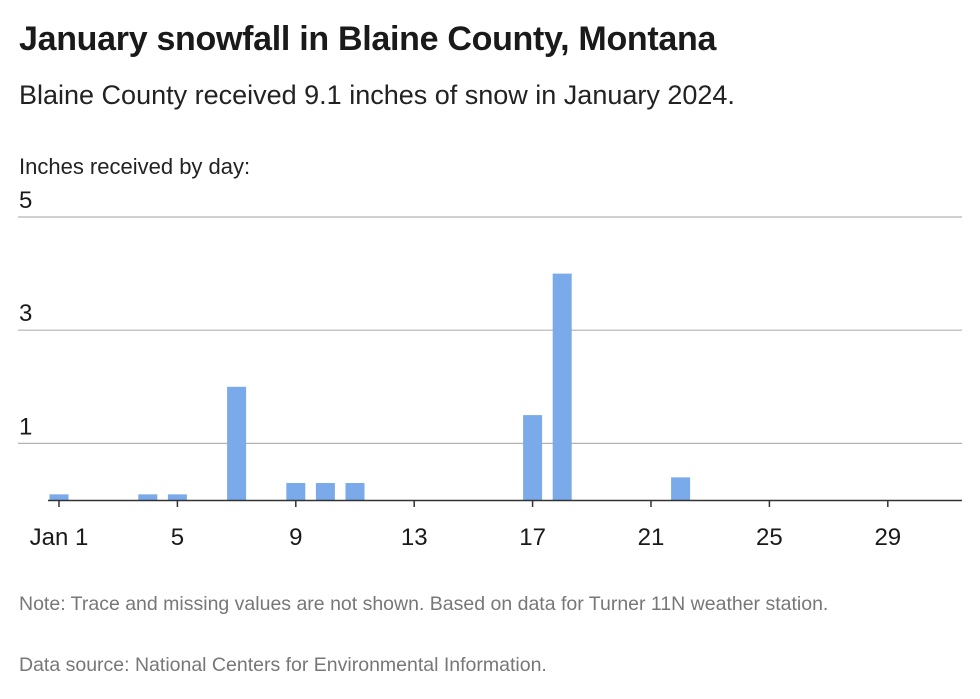 This screenshot has height=699, width=980. Describe the element at coordinates (414, 537) in the screenshot. I see `x-tick-label-13: 13` at that location.